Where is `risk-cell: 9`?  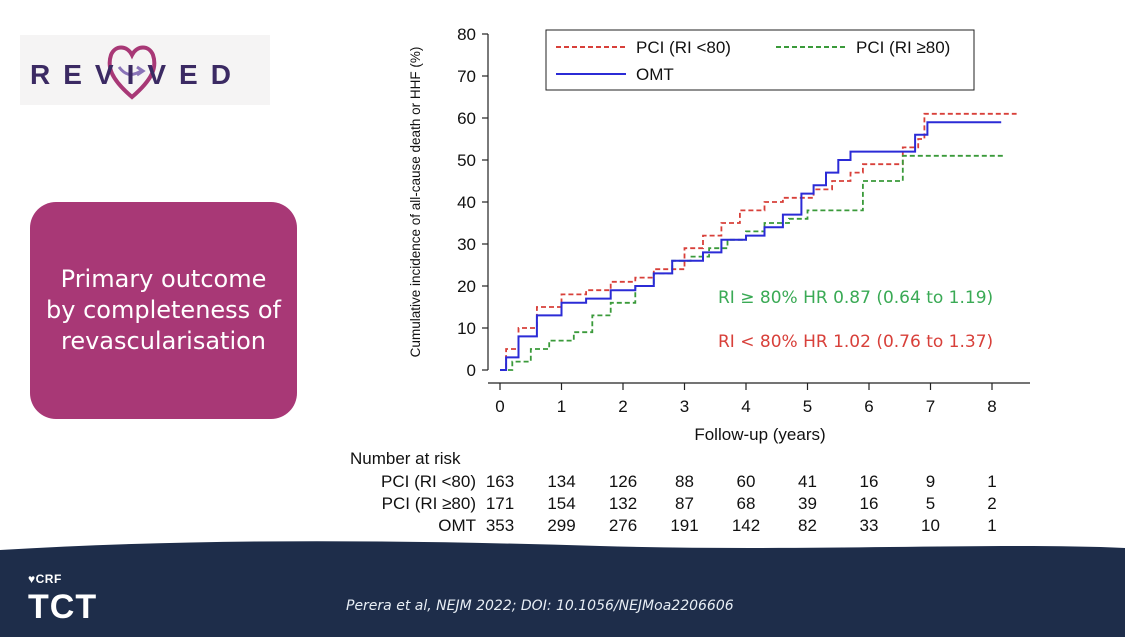 risk-cell: 9 is located at coordinates (930, 481).